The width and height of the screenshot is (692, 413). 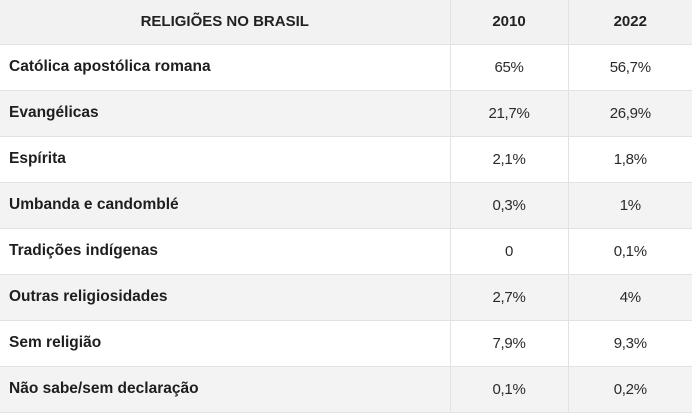 I want to click on value-2010: 0,1%, so click(x=509, y=389).